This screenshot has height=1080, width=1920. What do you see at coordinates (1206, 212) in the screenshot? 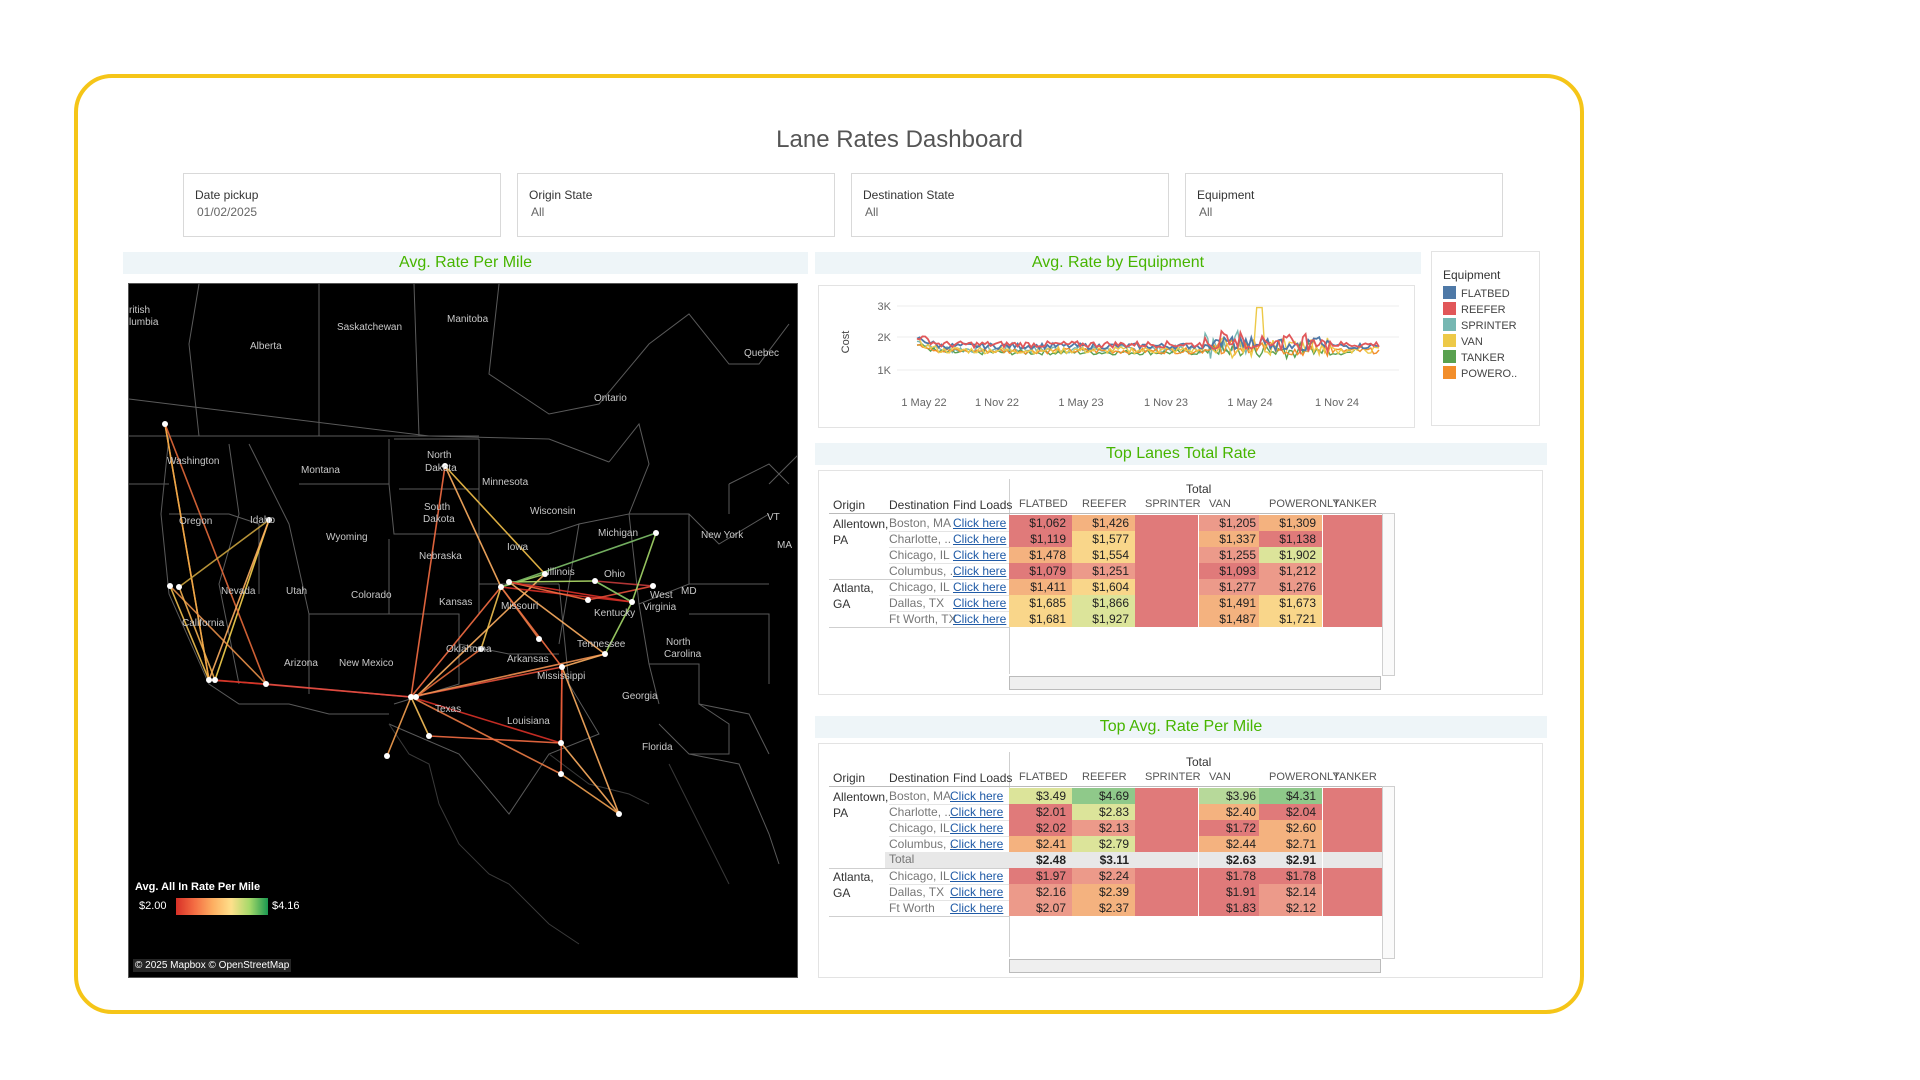
I see `filter-value: All` at bounding box center [1206, 212].